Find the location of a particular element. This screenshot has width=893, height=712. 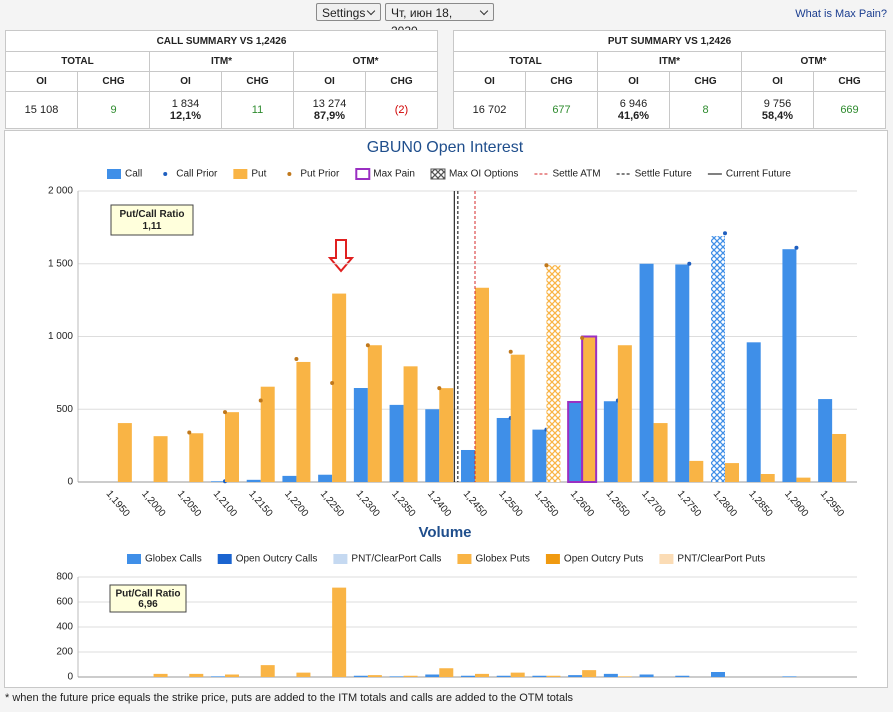

max-pain-link: What is Max Pain? is located at coordinates (841, 14).